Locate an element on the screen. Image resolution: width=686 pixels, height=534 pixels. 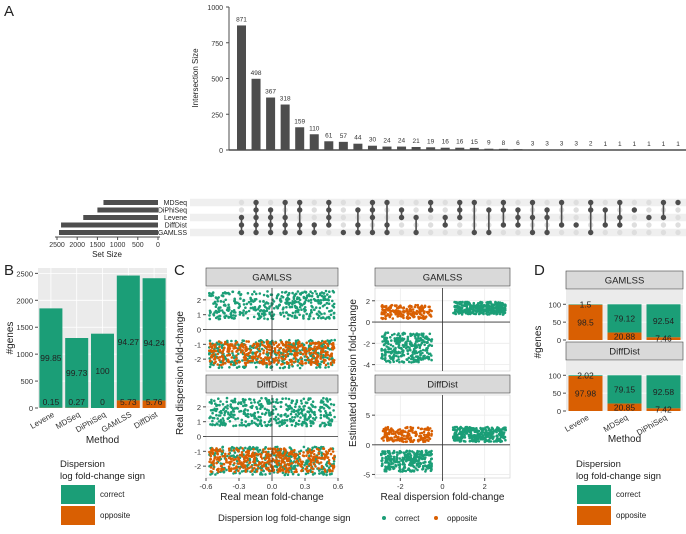
intersection-bar-label: 19 is located at coordinates (431, 141).